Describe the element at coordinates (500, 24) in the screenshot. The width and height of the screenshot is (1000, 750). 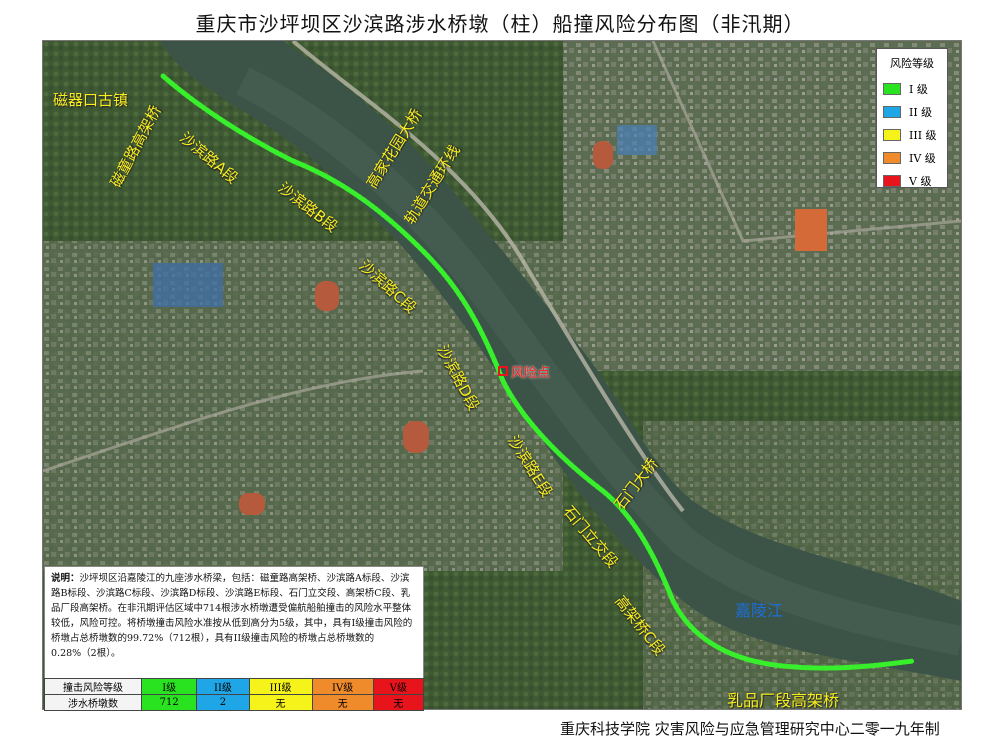
I see `map-title: 重庆市沙坪坝区沙滨路涉水桥墩（柱）船撞风险分布图（非汛期）` at that location.